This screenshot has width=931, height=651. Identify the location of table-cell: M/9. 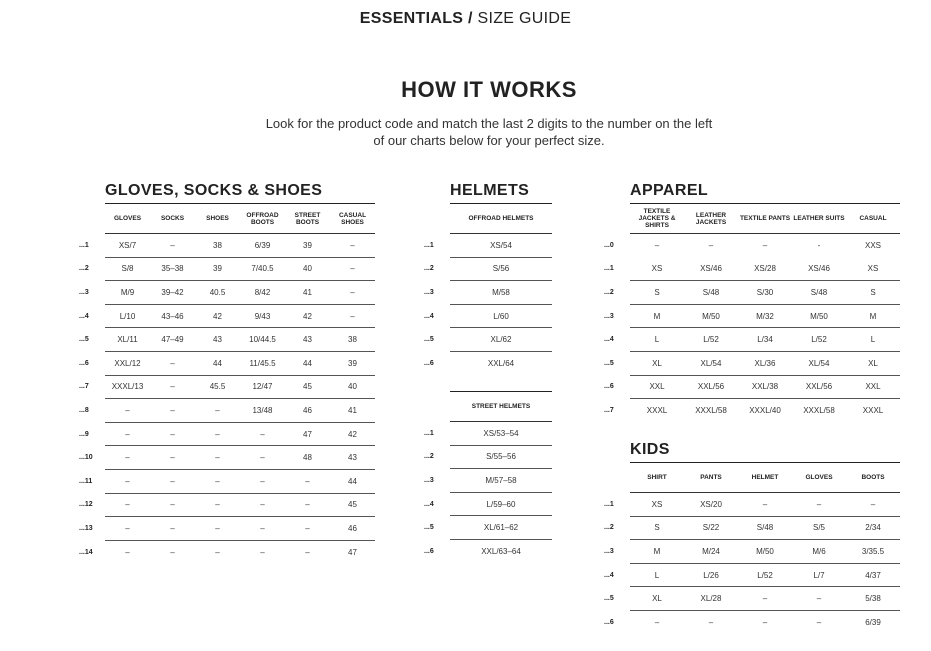
(127, 292).